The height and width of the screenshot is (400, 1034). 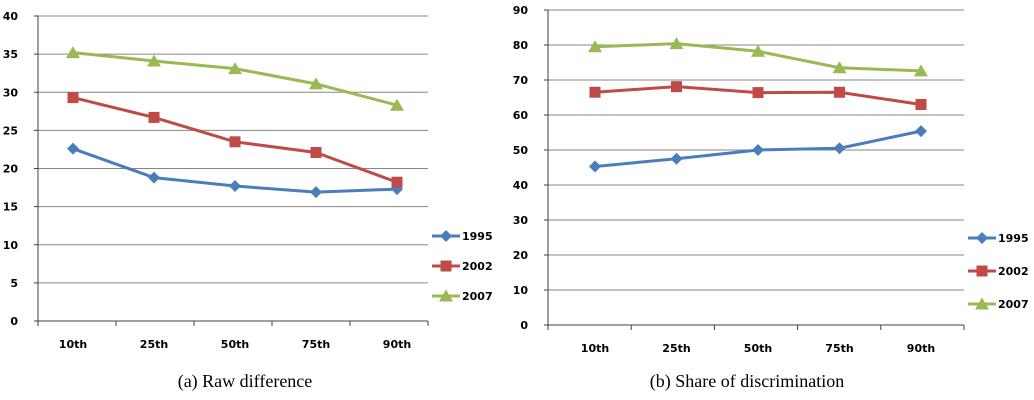 What do you see at coordinates (235, 79) in the screenshot?
I see `series-line-2007` at bounding box center [235, 79].